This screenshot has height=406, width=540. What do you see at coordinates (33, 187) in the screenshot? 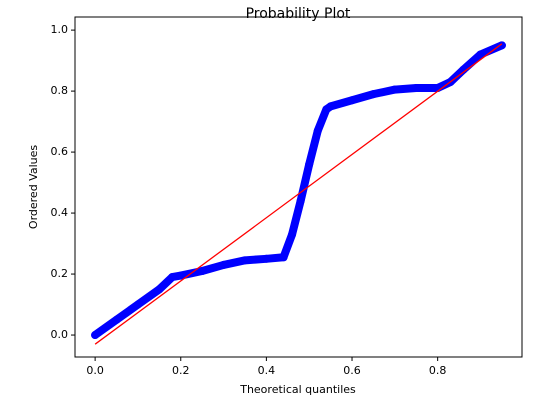
I see `y-axis-label: Ordered Values` at bounding box center [33, 187].